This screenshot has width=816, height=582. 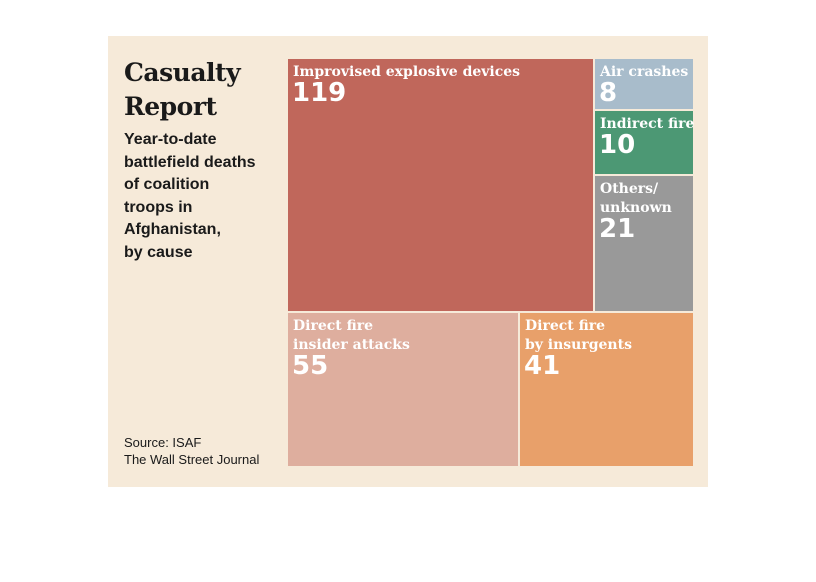 What do you see at coordinates (163, 442) in the screenshot?
I see `source-text: Source: ISAF` at bounding box center [163, 442].